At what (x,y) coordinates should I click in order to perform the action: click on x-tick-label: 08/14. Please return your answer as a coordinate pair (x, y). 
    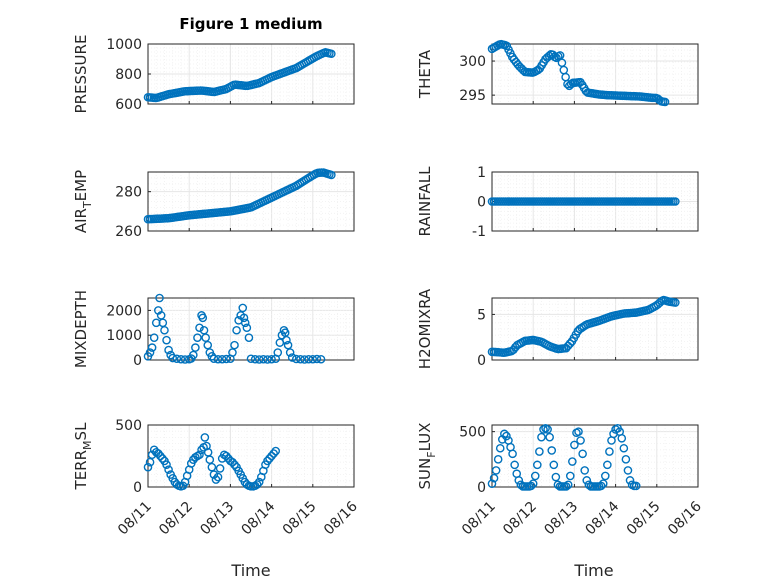
    Looking at the image, I should click on (259, 518).